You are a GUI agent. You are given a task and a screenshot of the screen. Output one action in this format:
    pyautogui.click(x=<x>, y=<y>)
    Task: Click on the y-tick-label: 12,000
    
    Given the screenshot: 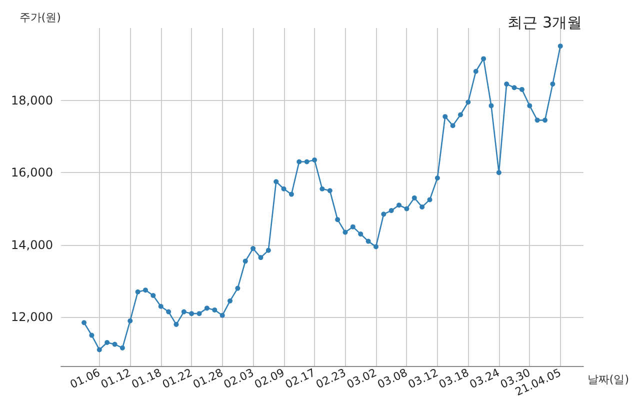 What is the action you would take?
    pyautogui.click(x=31, y=317)
    